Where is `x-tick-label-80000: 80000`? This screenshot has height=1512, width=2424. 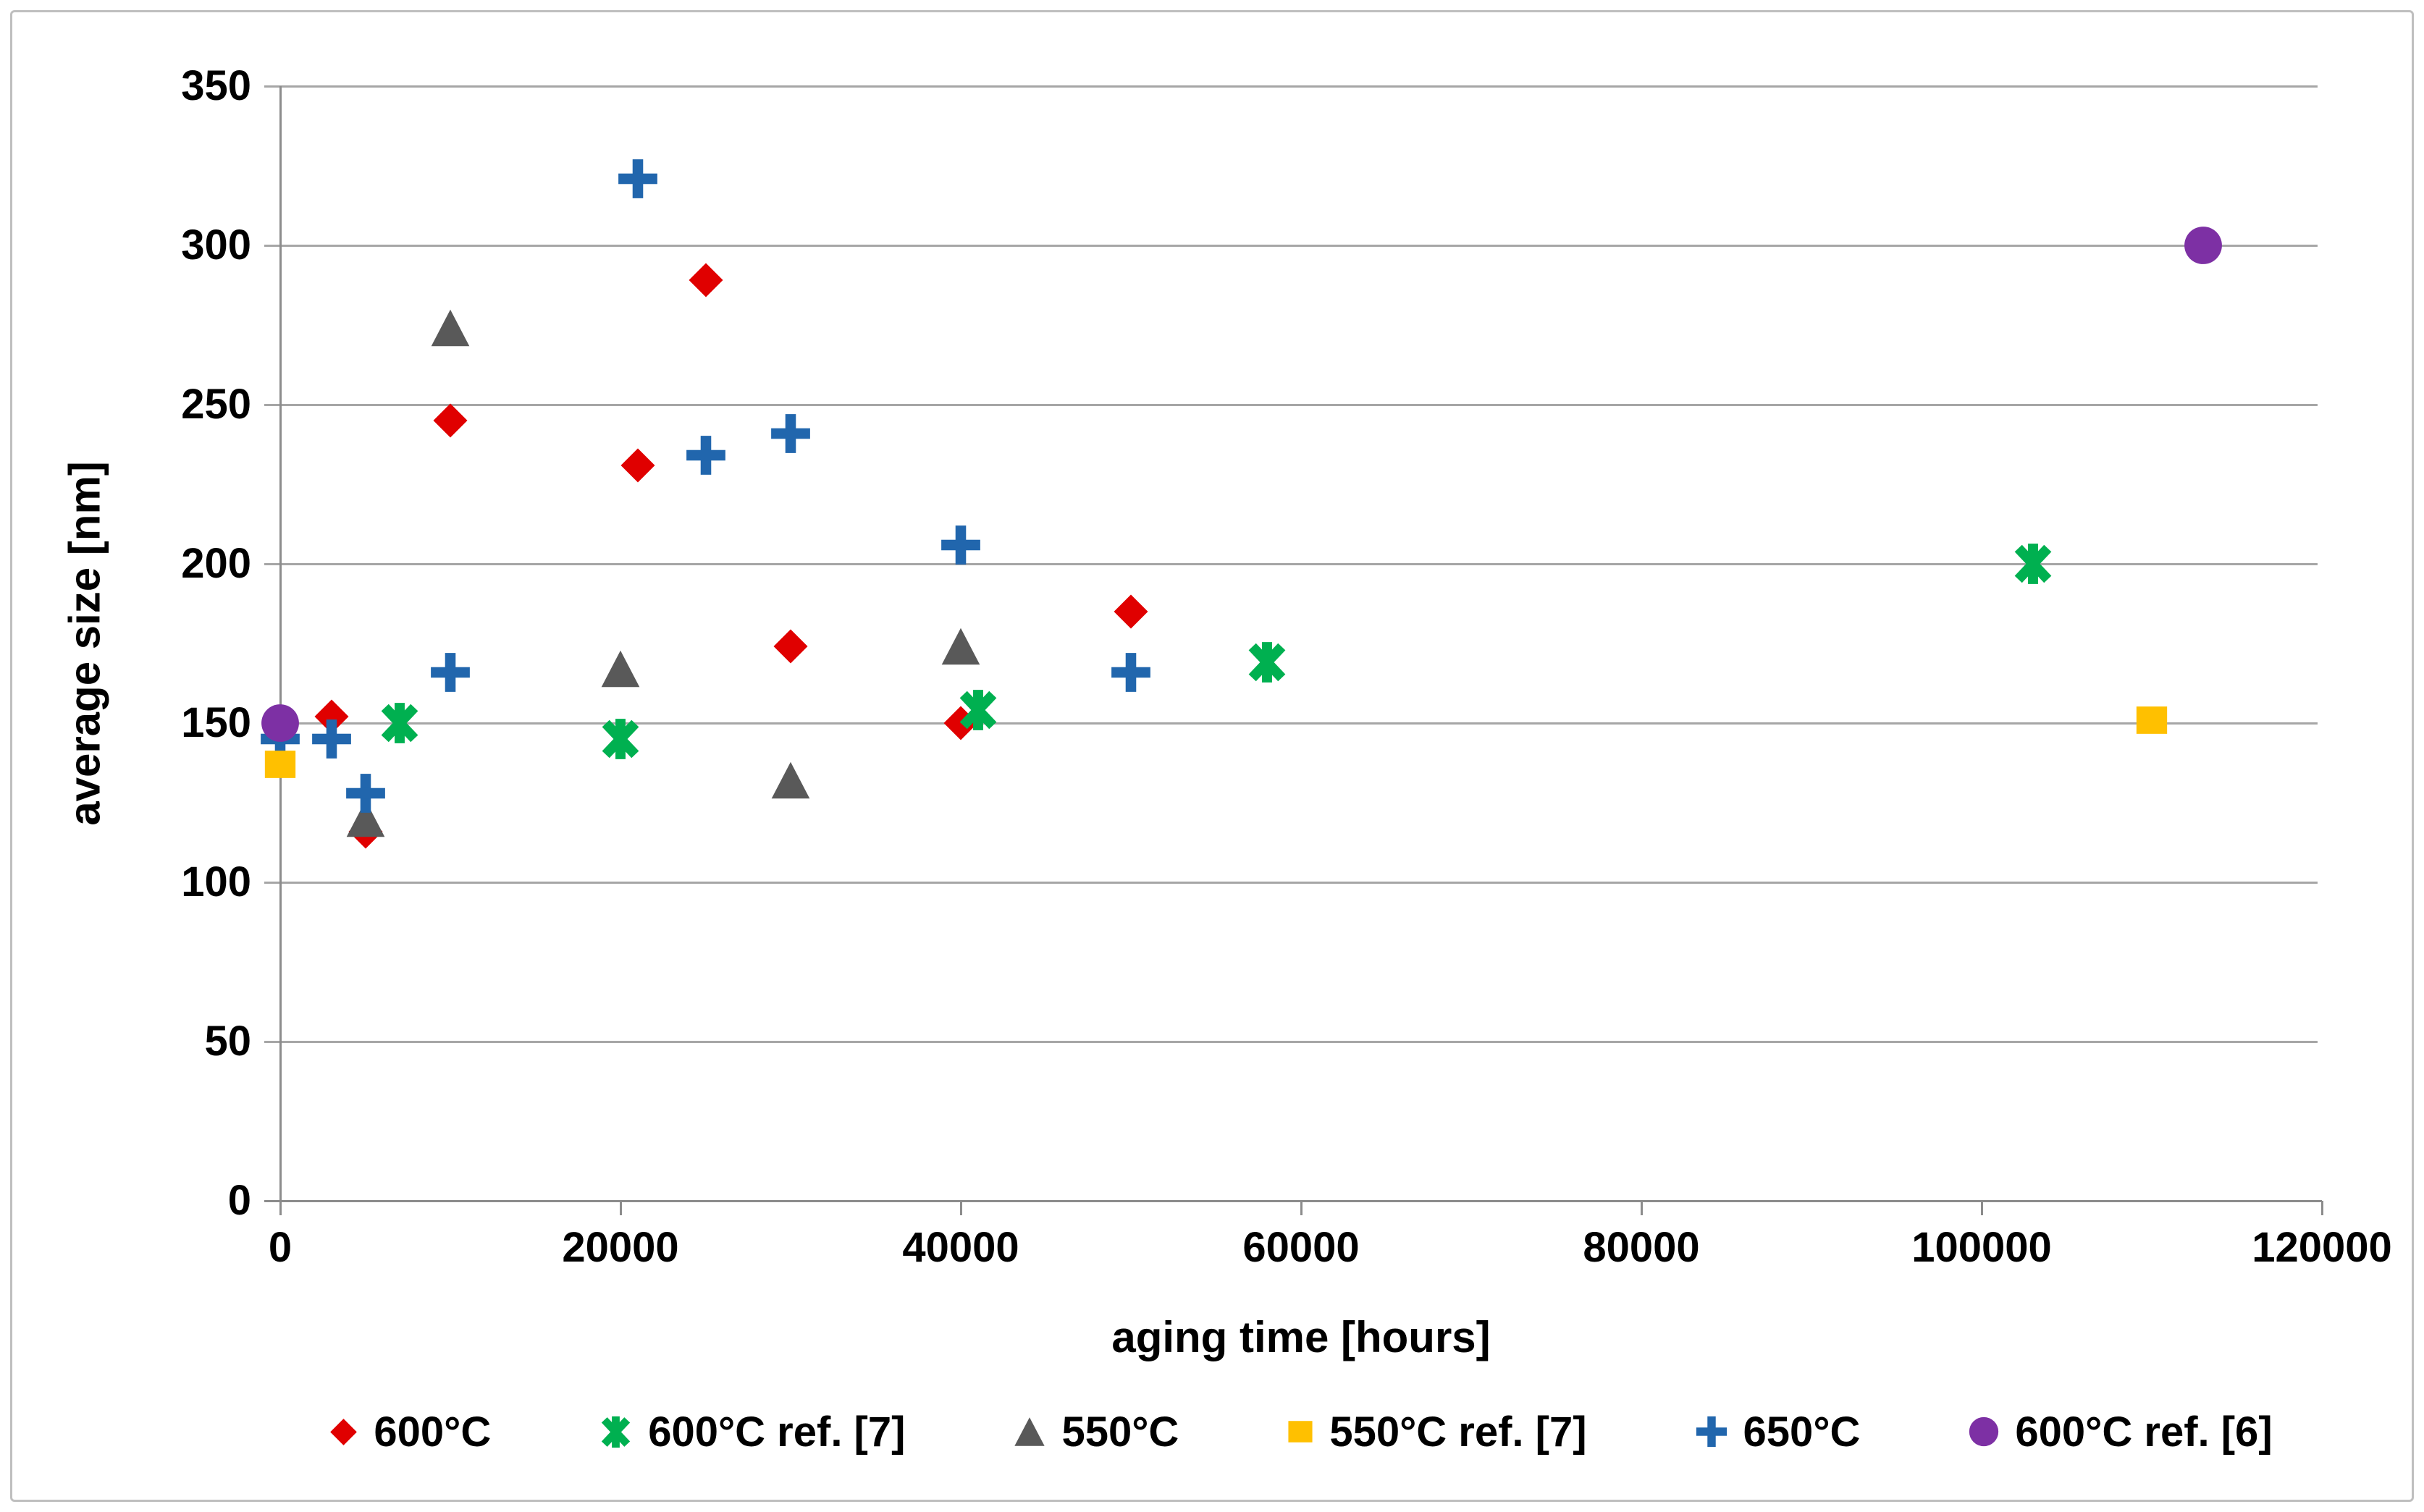
x-tick-label-80000: 80000 is located at coordinates (1641, 1247).